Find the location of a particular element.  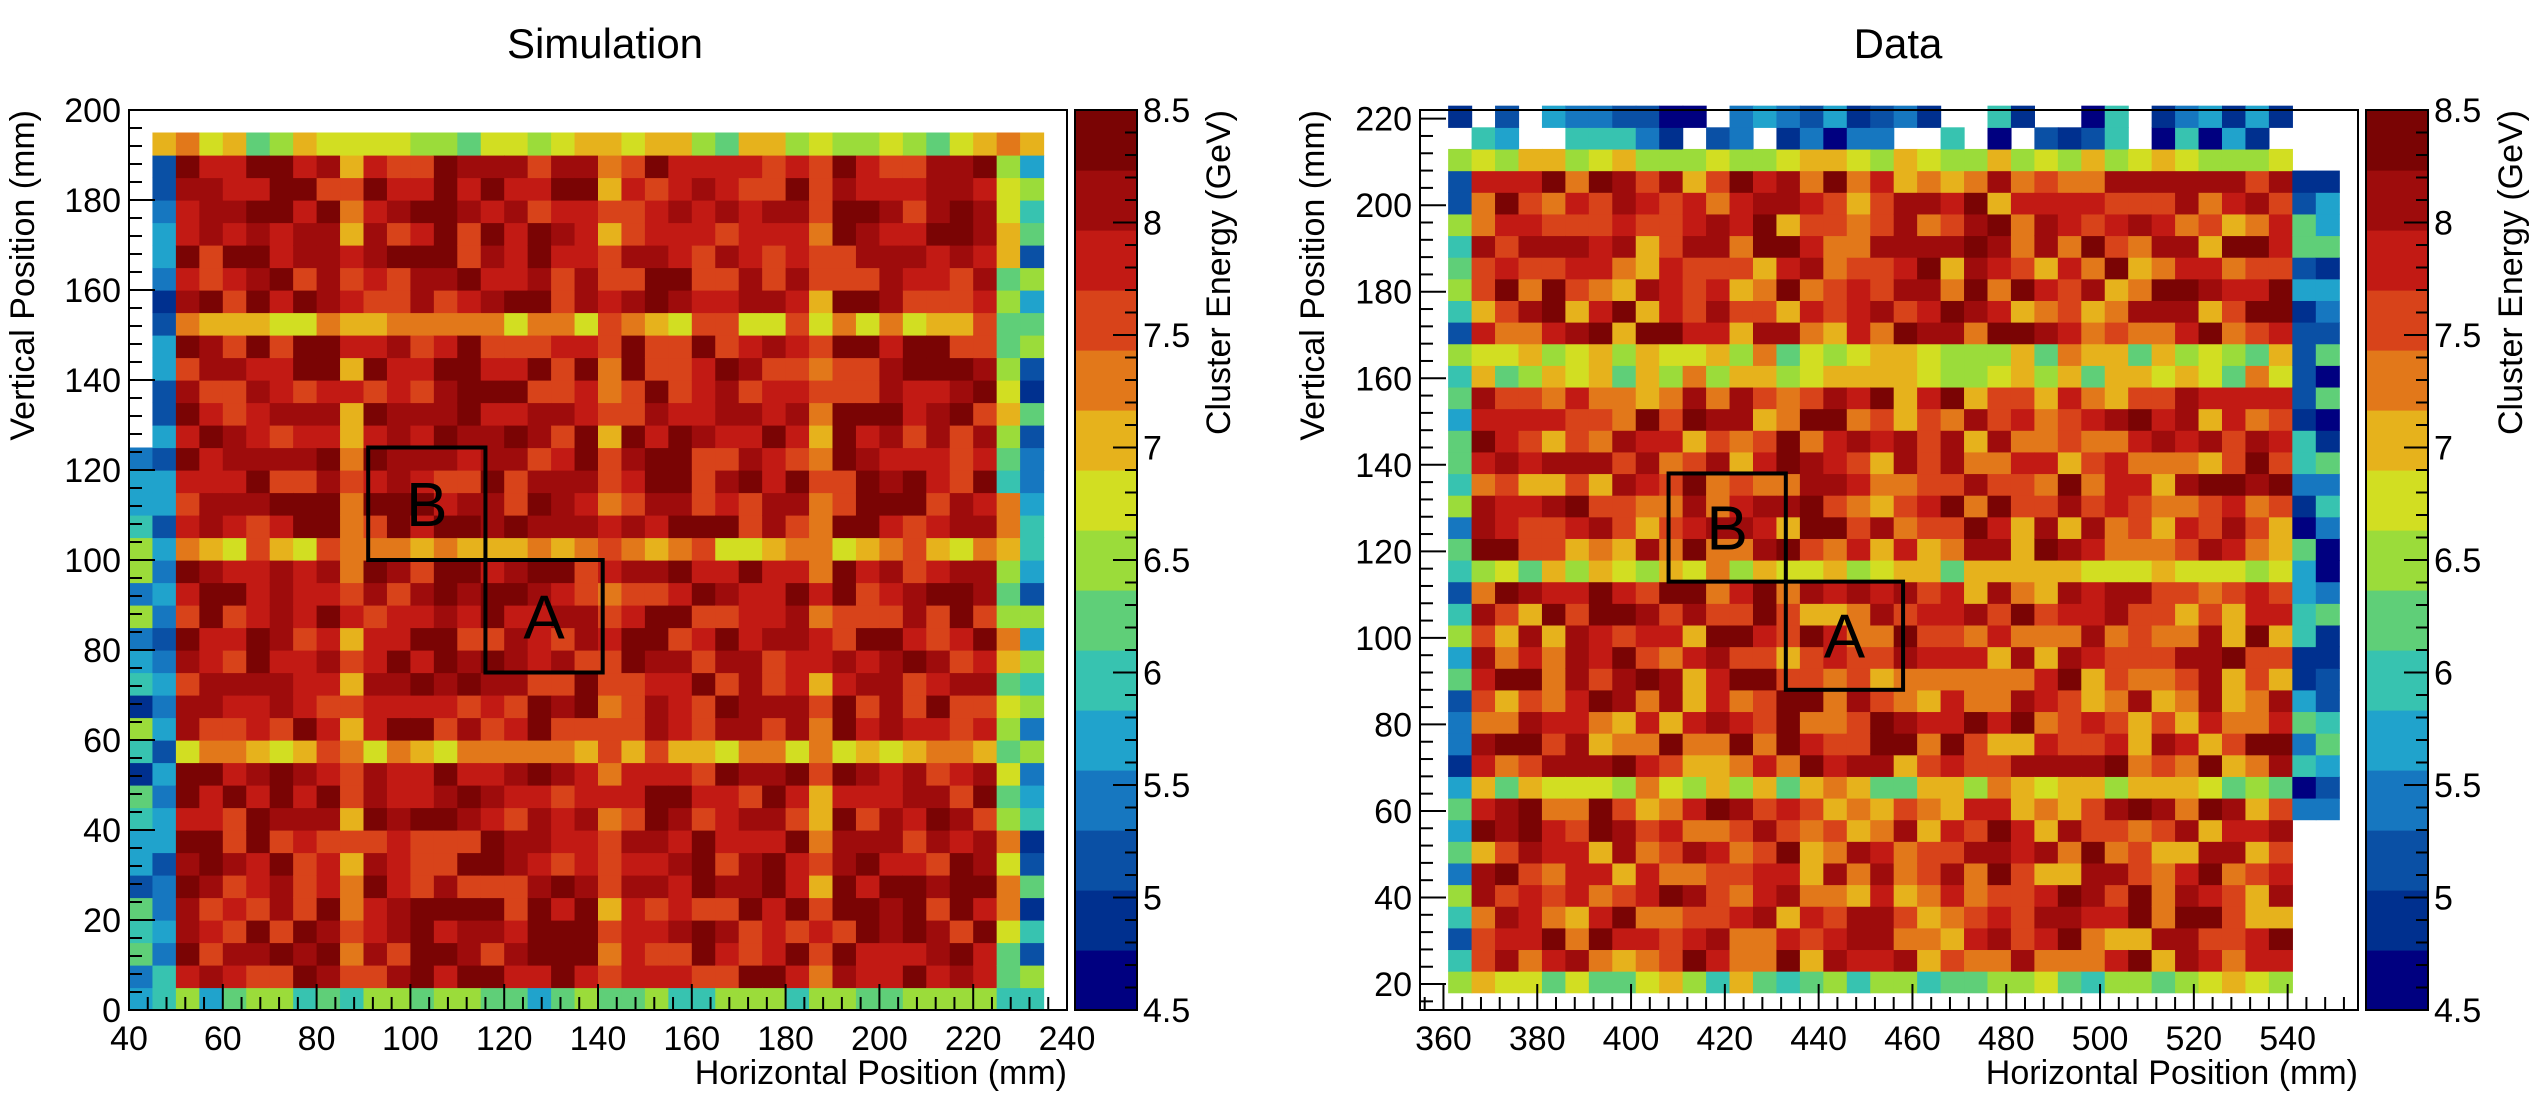

y-tick-label: 20 is located at coordinates (1393, 985).